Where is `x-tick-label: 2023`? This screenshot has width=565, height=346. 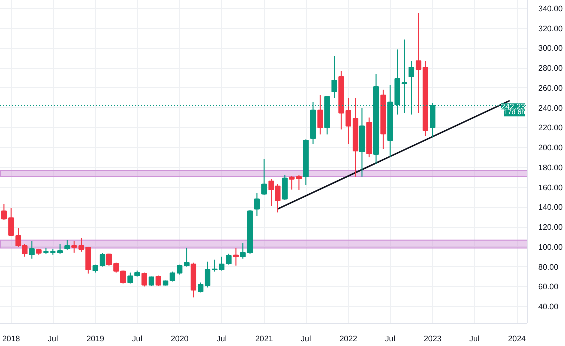
x-tick-label: 2023 is located at coordinates (433, 339).